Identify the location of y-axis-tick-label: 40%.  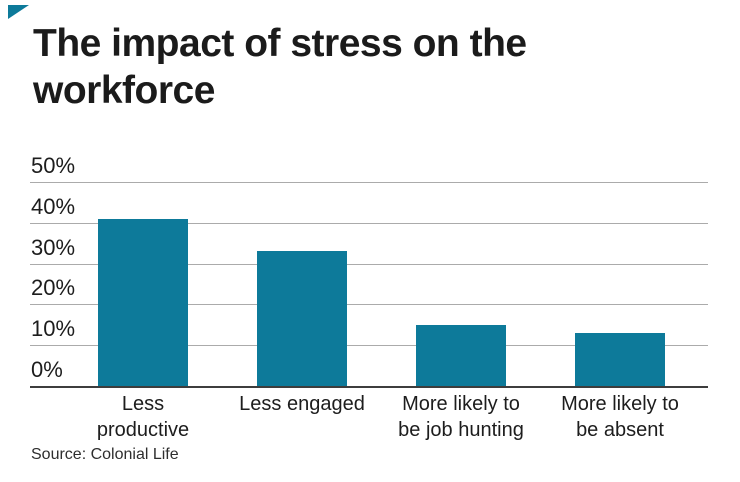
(53, 206).